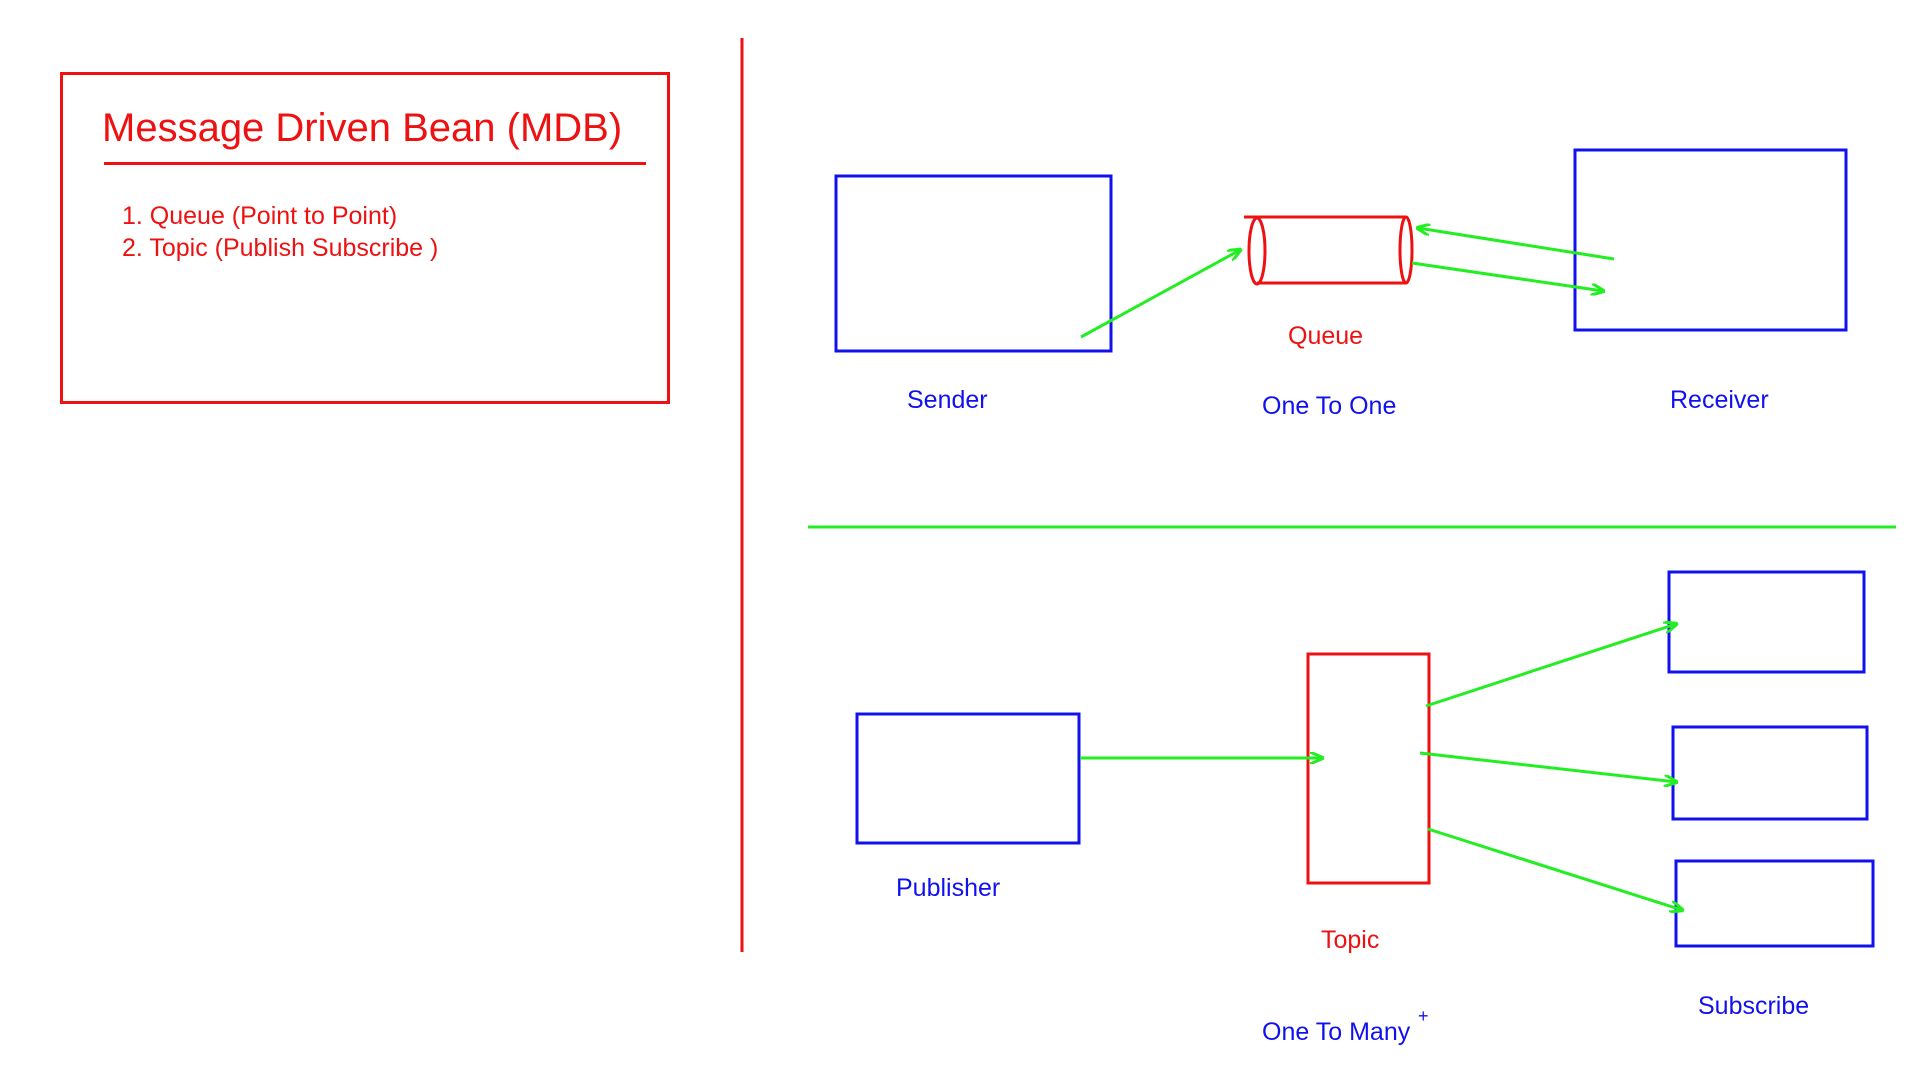 The height and width of the screenshot is (1080, 1920). I want to click on topic-box, so click(1368, 768).